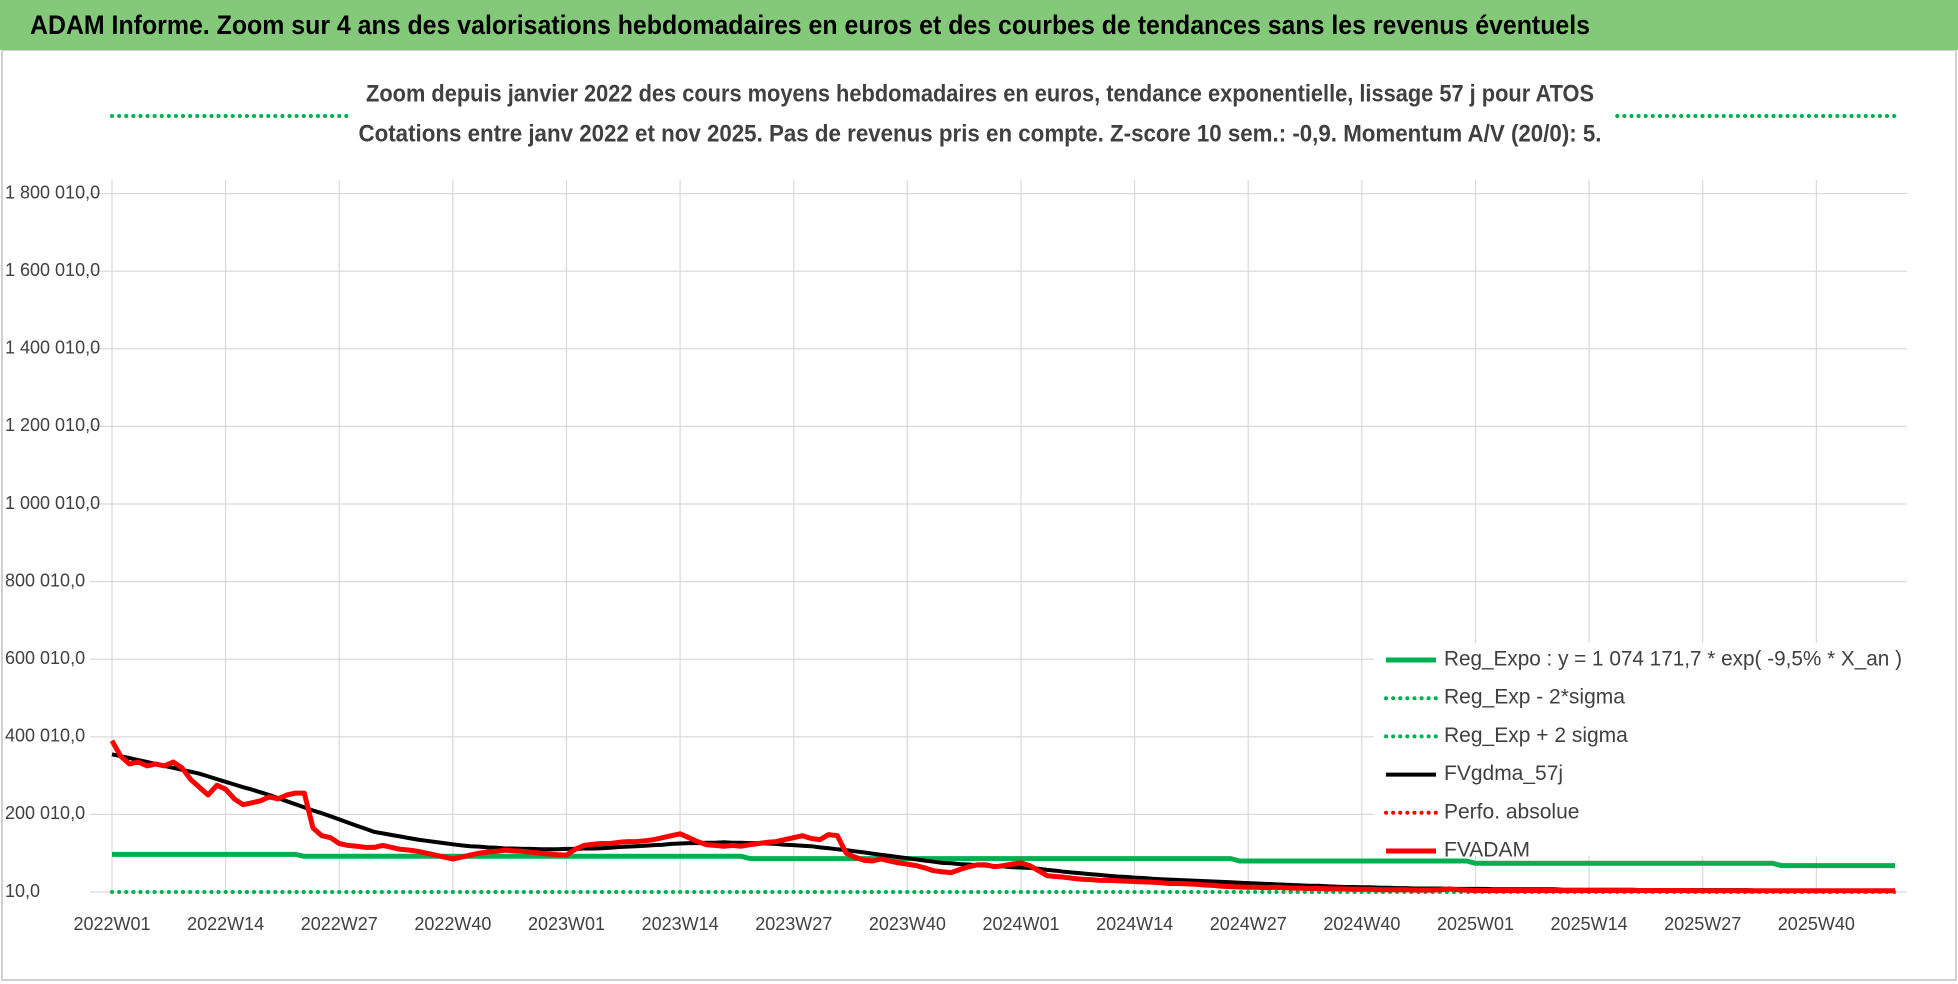 The image size is (1958, 984). What do you see at coordinates (52, 503) in the screenshot?
I see `y-tick-label: 1 000 010,0` at bounding box center [52, 503].